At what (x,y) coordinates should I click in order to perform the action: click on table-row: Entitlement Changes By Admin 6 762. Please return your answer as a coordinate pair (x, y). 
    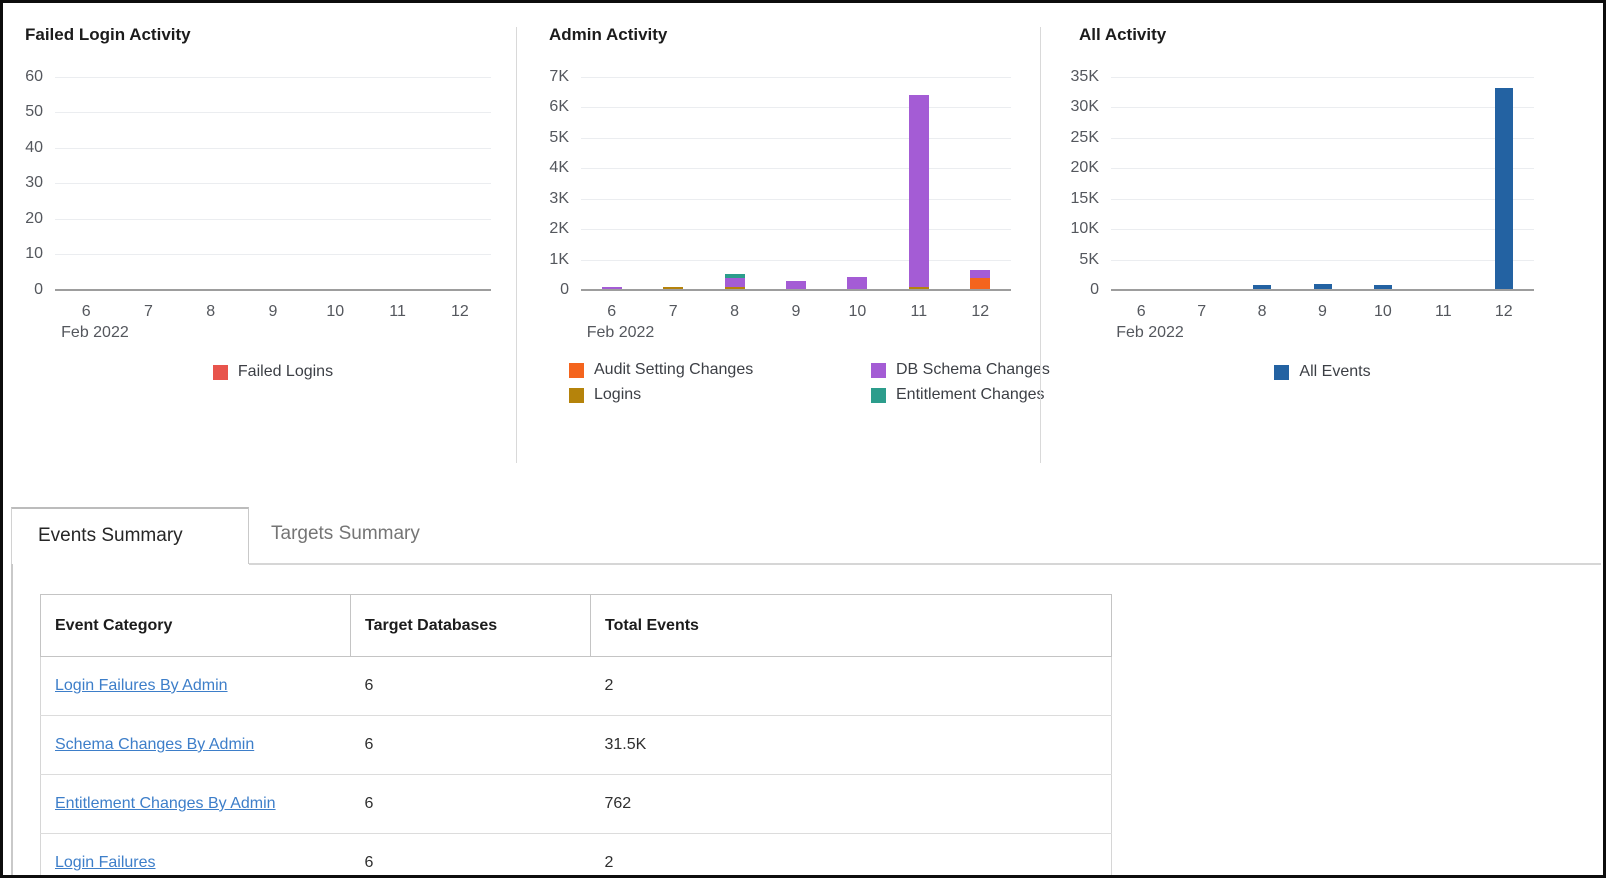
    Looking at the image, I should click on (576, 804).